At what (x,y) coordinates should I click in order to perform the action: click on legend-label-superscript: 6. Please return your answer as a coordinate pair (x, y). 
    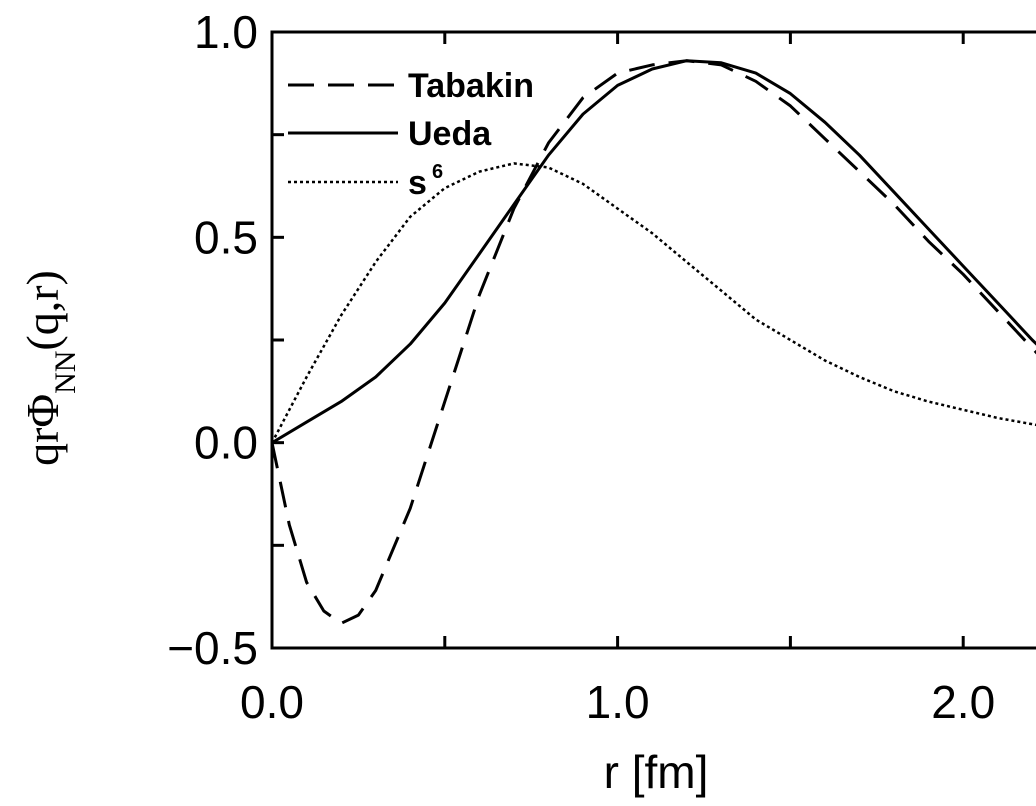
    Looking at the image, I should click on (437, 172).